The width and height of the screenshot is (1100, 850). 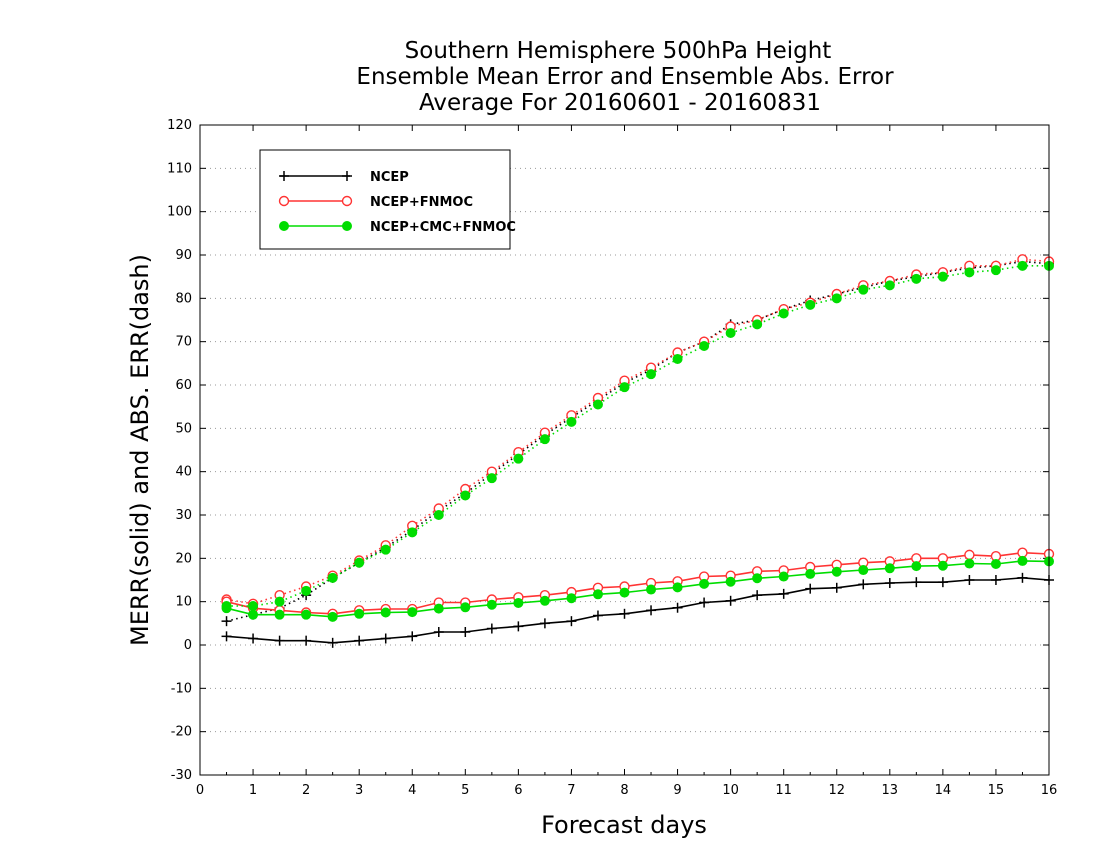 What do you see at coordinates (181, 688) in the screenshot?
I see `y-tick-label: -10` at bounding box center [181, 688].